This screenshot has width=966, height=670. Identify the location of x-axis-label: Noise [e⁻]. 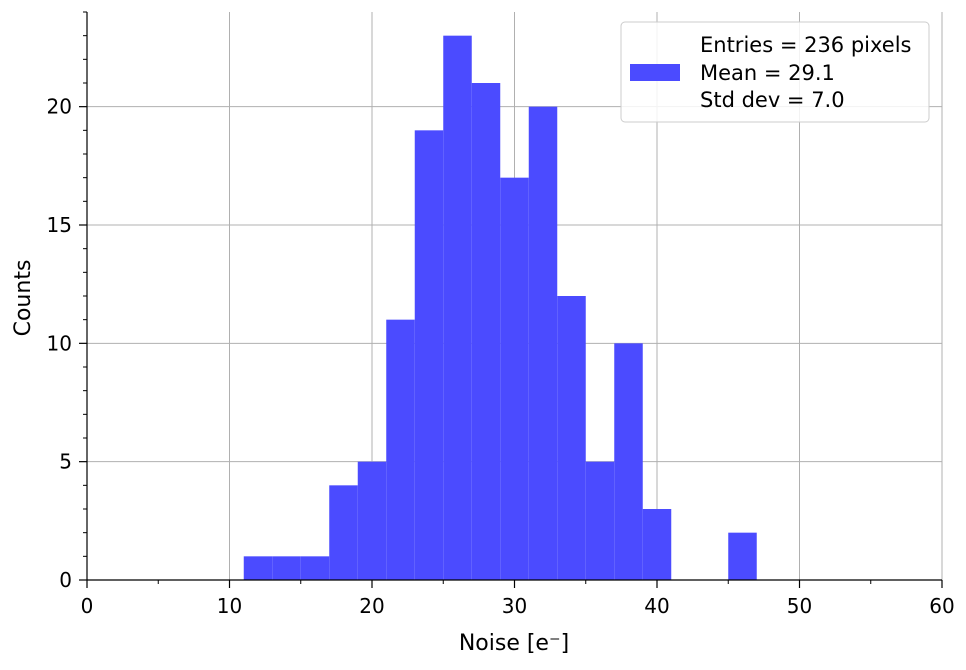
(514, 643).